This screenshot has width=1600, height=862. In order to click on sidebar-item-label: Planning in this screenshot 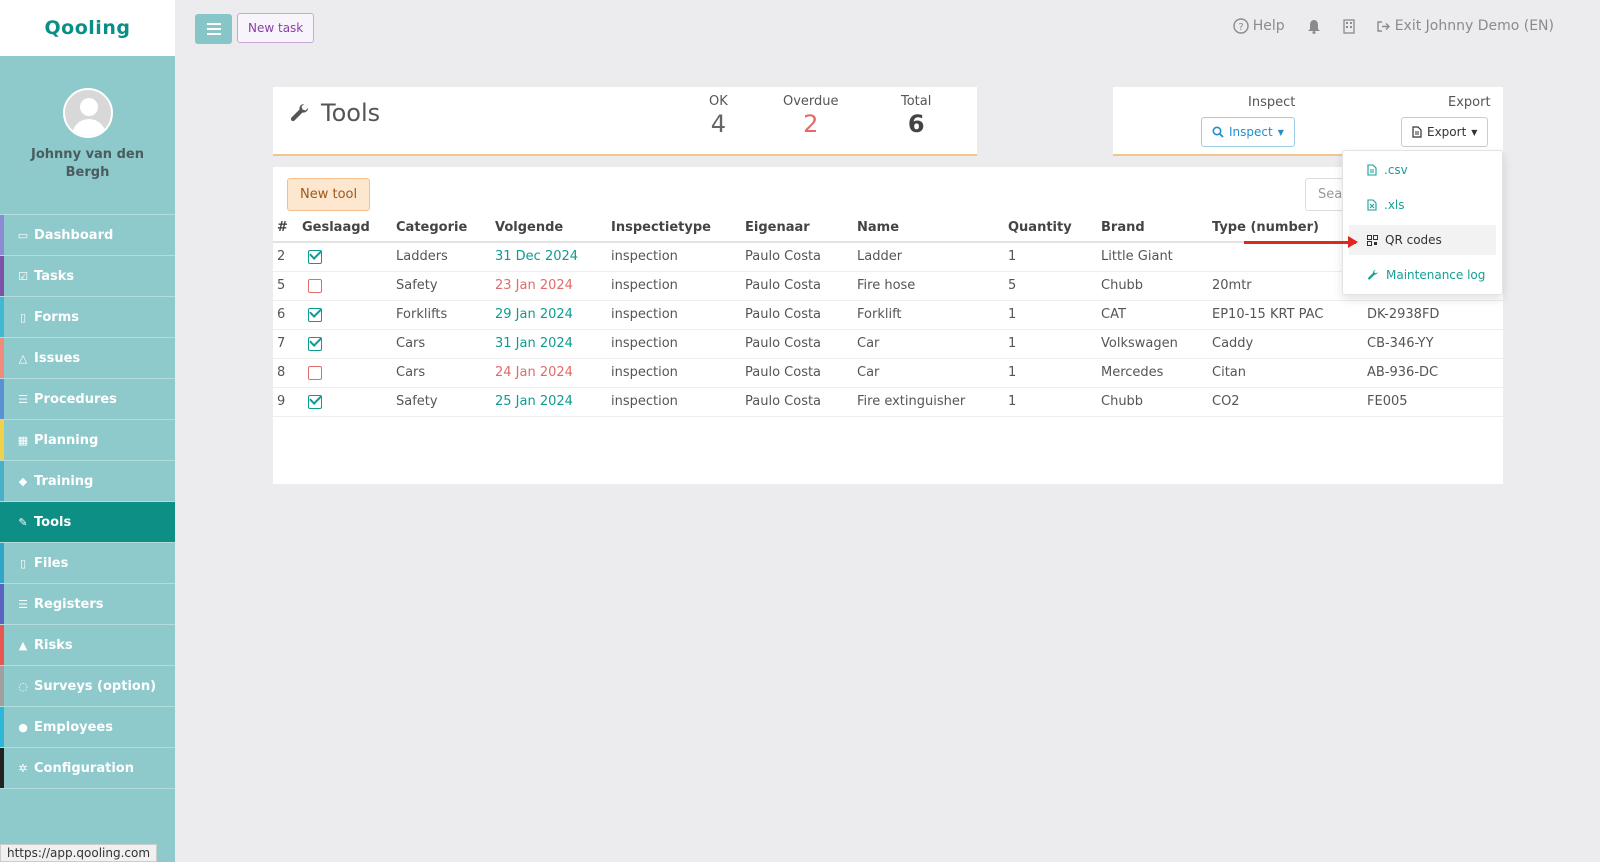, I will do `click(66, 440)`.